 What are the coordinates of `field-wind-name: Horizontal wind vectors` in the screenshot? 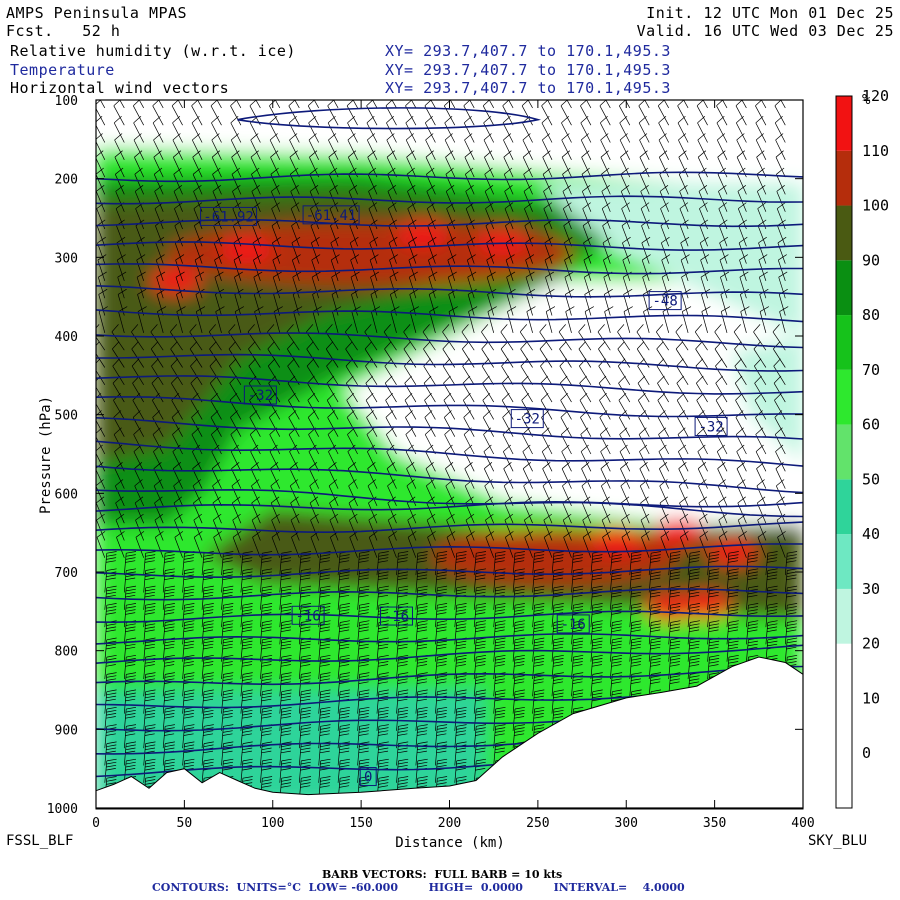 It's located at (120, 88).